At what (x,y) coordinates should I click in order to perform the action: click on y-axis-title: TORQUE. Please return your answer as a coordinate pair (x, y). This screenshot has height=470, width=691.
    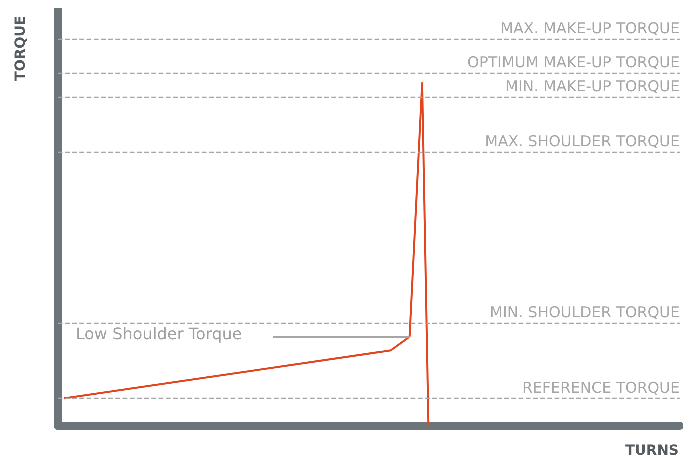
    Looking at the image, I should click on (21, 49).